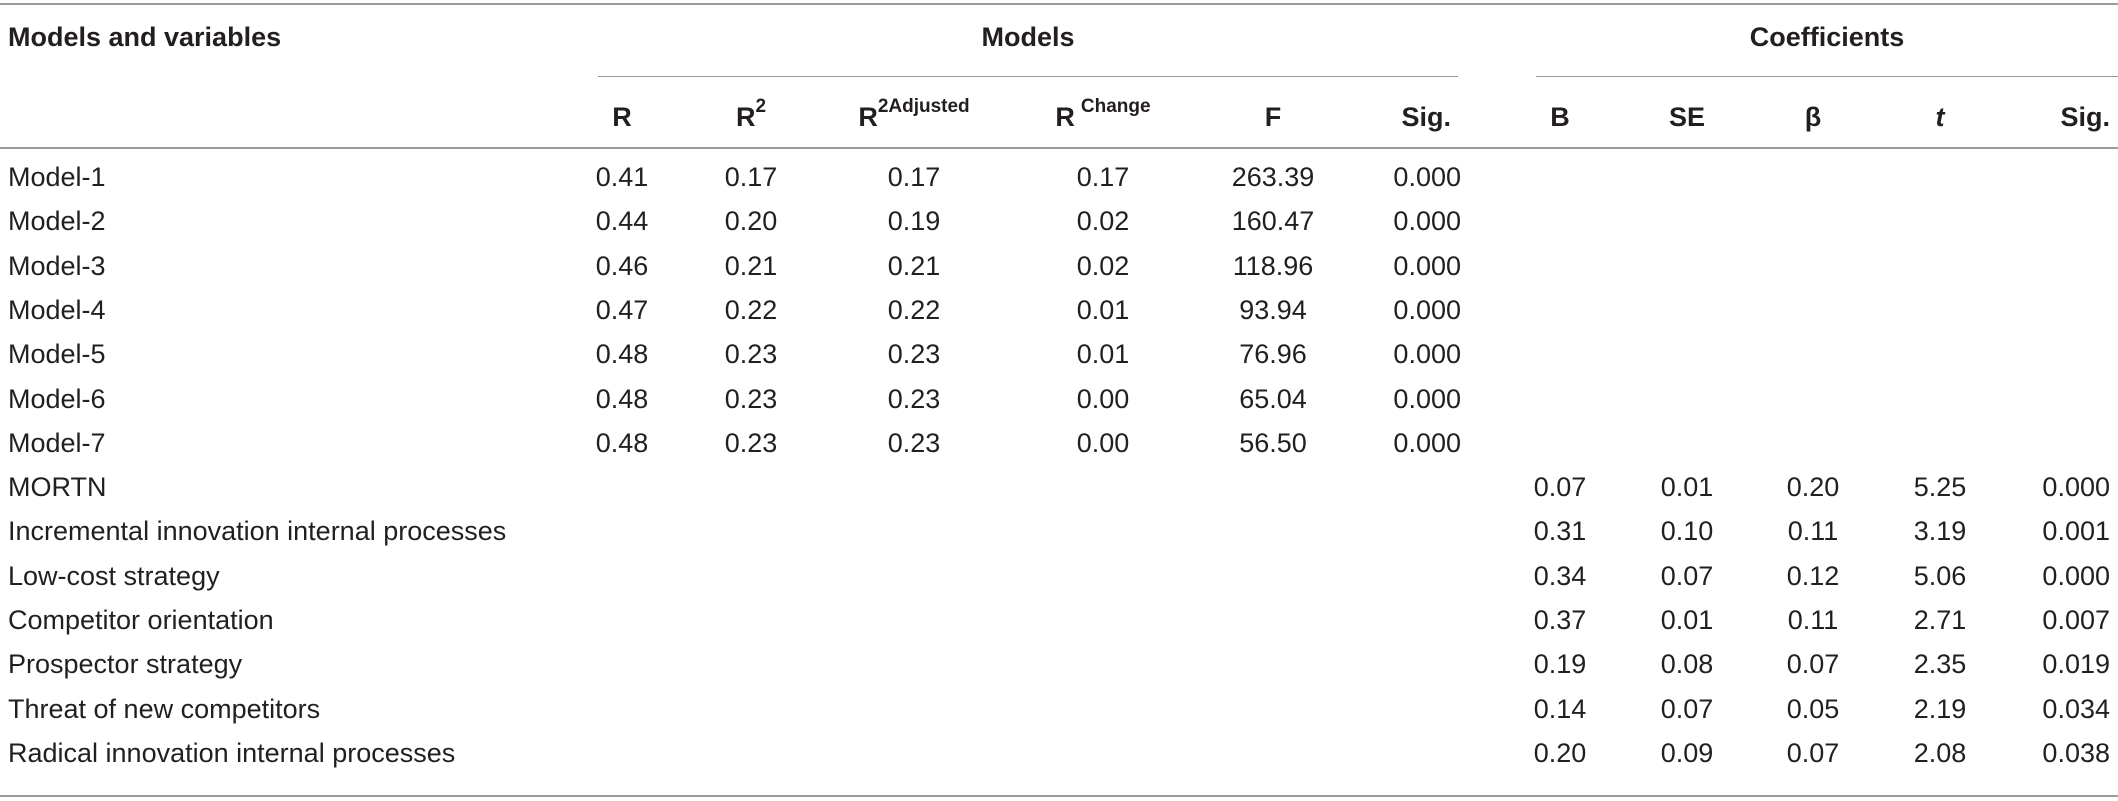  I want to click on cell-beta: 0.12, so click(1813, 575).